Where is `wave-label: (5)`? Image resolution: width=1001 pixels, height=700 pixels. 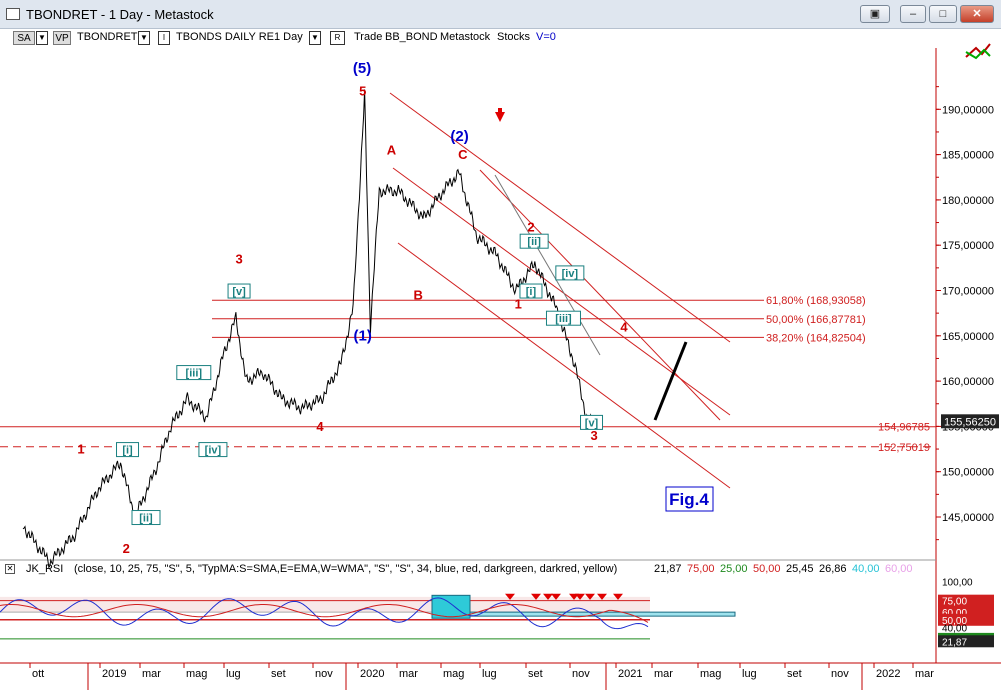 wave-label: (5) is located at coordinates (362, 68).